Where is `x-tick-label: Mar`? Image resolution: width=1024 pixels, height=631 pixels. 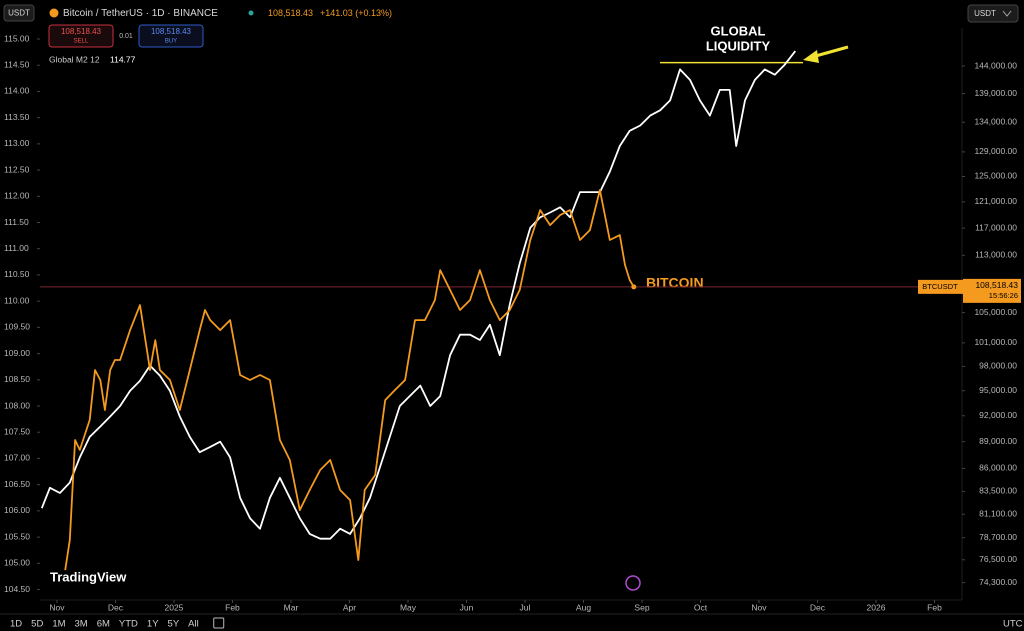
x-tick-label: Mar is located at coordinates (291, 607).